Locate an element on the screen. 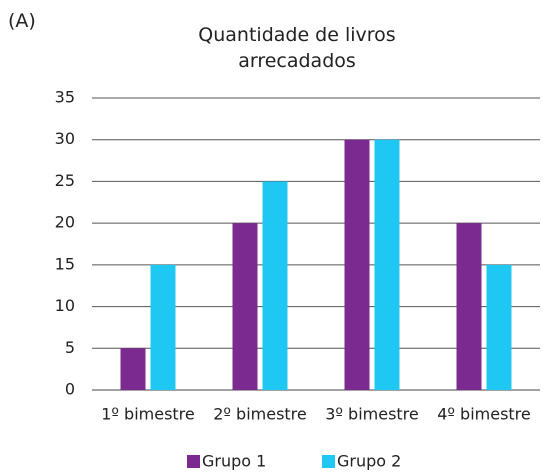  x-tick-label: 4º bimestre is located at coordinates (484, 414).